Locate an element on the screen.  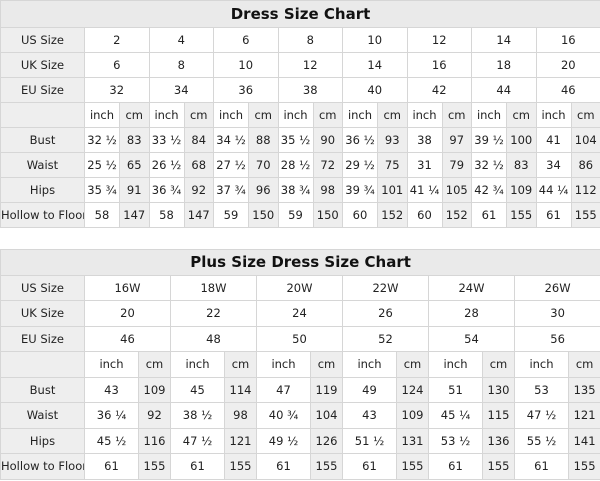
empty-label-cell is located at coordinates (42, 115).